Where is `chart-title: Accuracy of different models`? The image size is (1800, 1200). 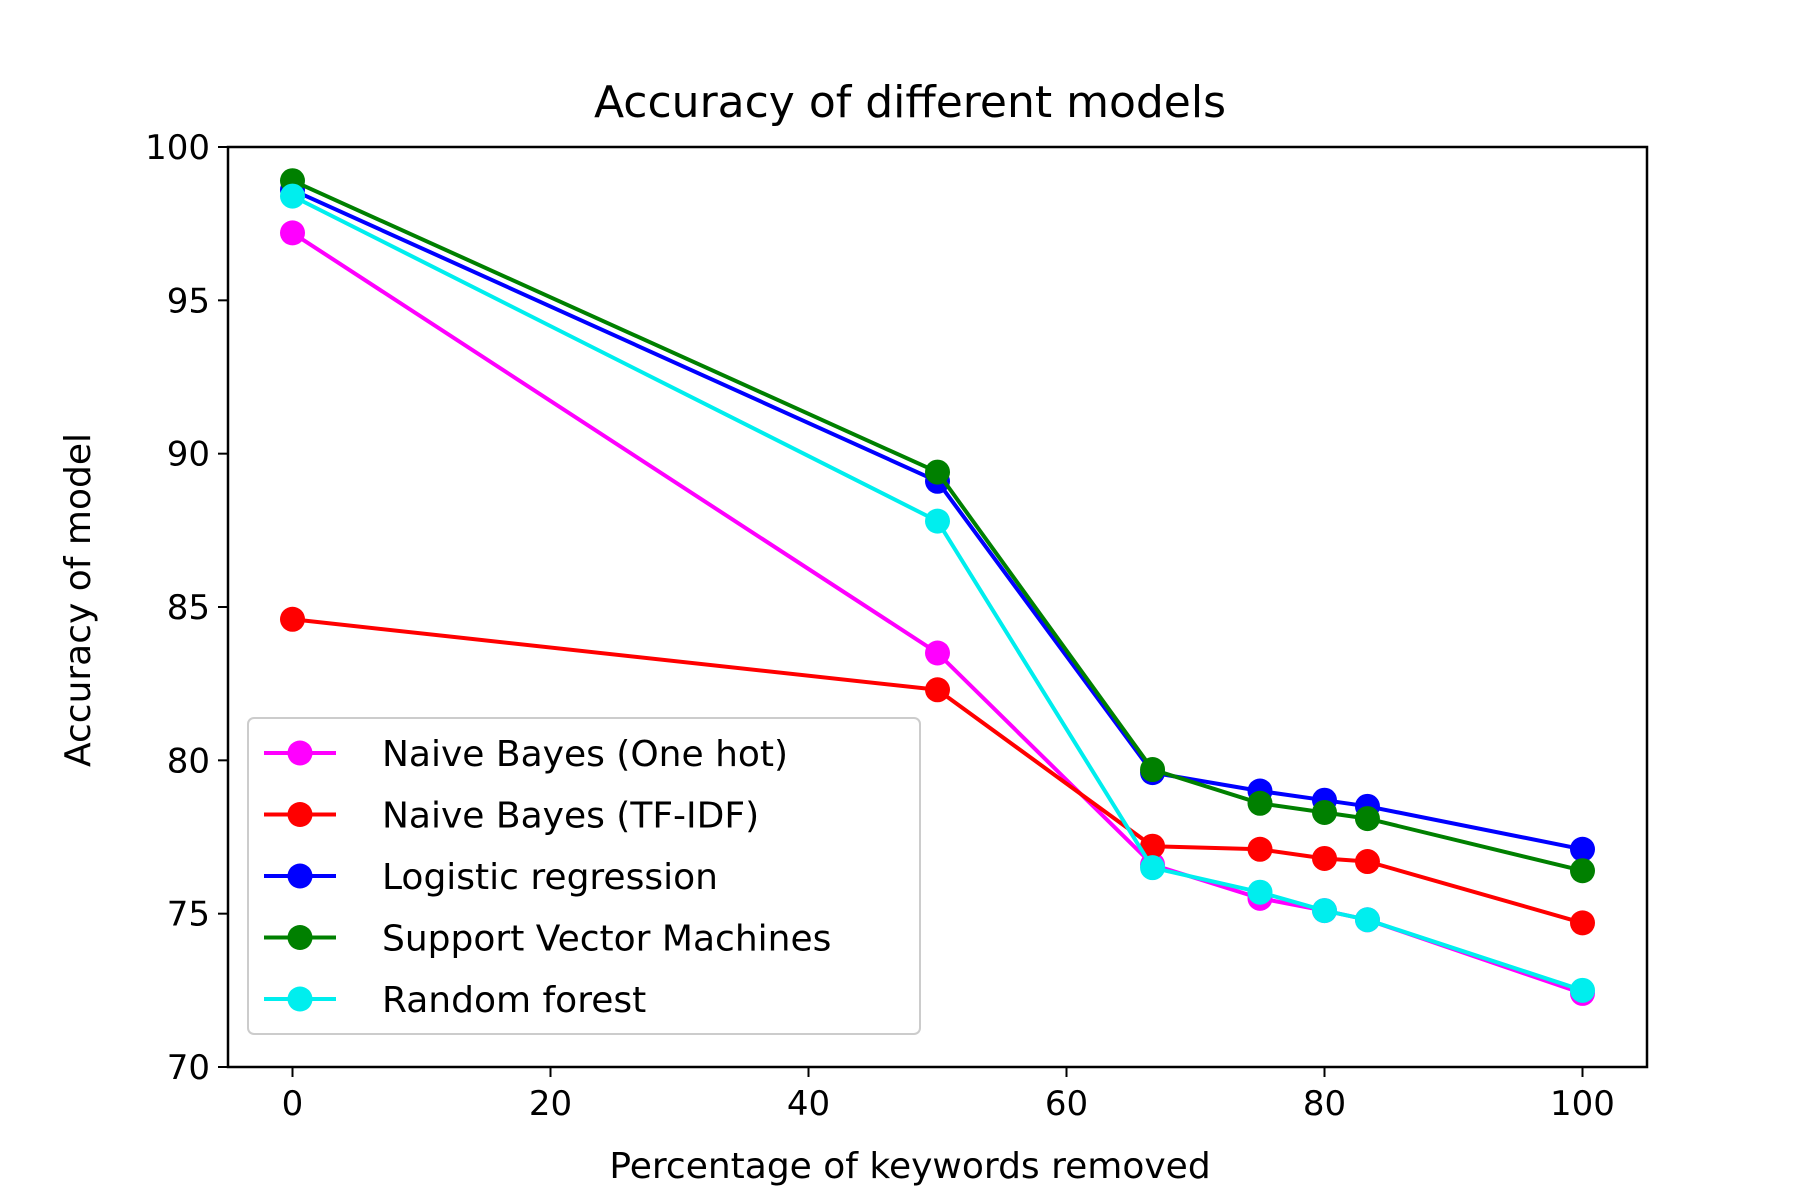 chart-title: Accuracy of different models is located at coordinates (910, 102).